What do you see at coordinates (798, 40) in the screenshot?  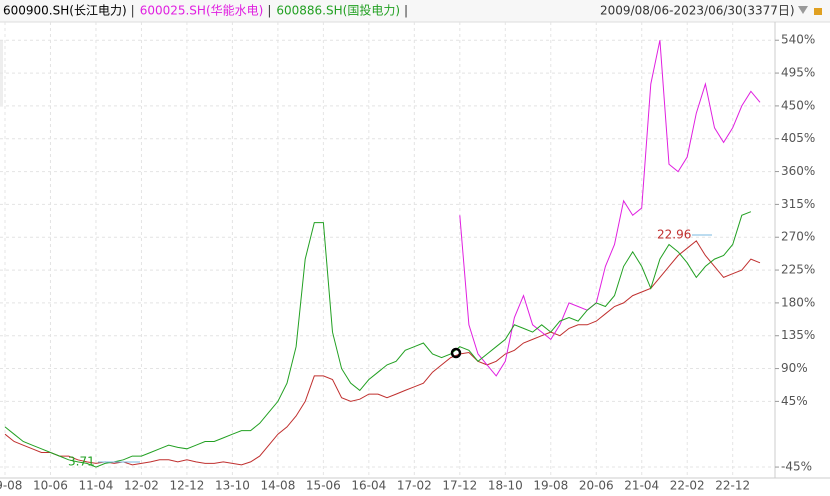 I see `y-tick-label: 540%` at bounding box center [798, 40].